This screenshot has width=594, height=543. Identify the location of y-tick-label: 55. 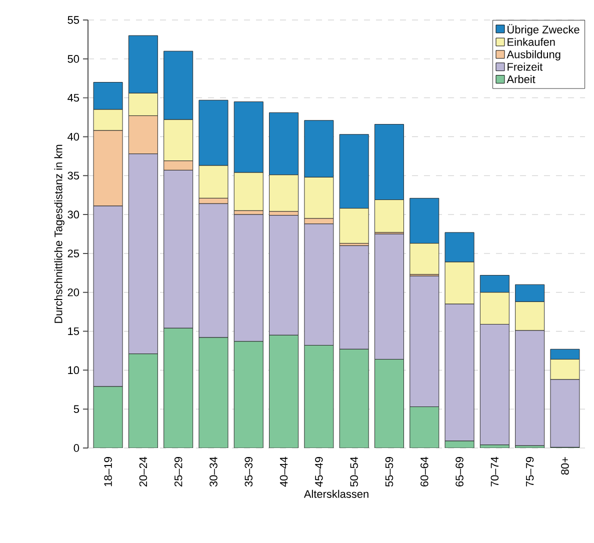
(74, 20).